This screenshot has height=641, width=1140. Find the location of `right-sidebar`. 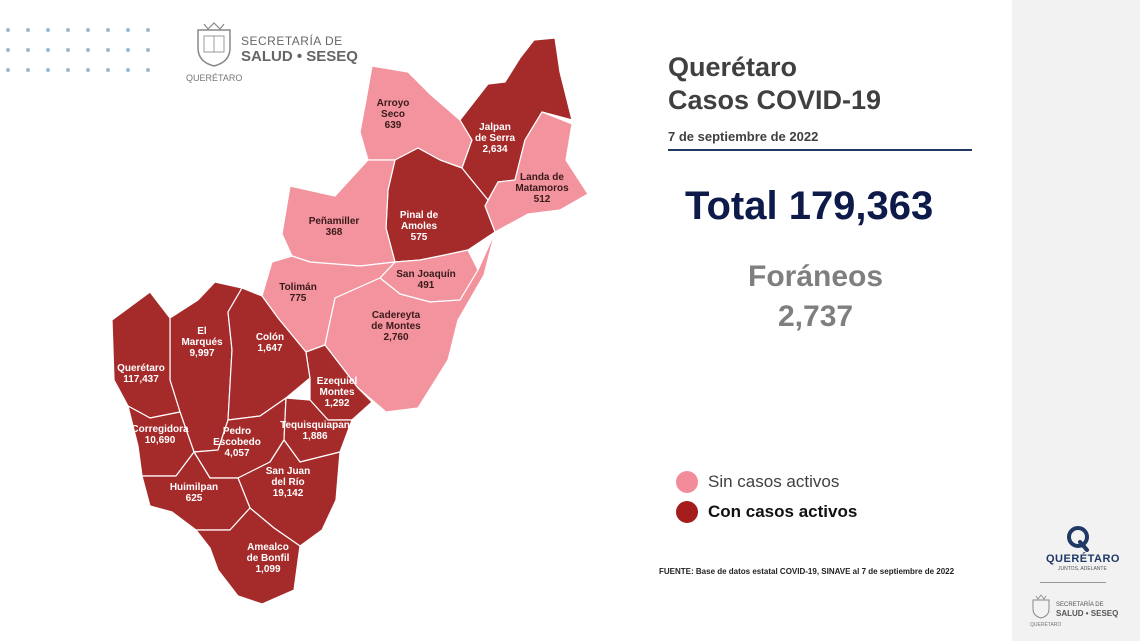

right-sidebar is located at coordinates (1076, 320).